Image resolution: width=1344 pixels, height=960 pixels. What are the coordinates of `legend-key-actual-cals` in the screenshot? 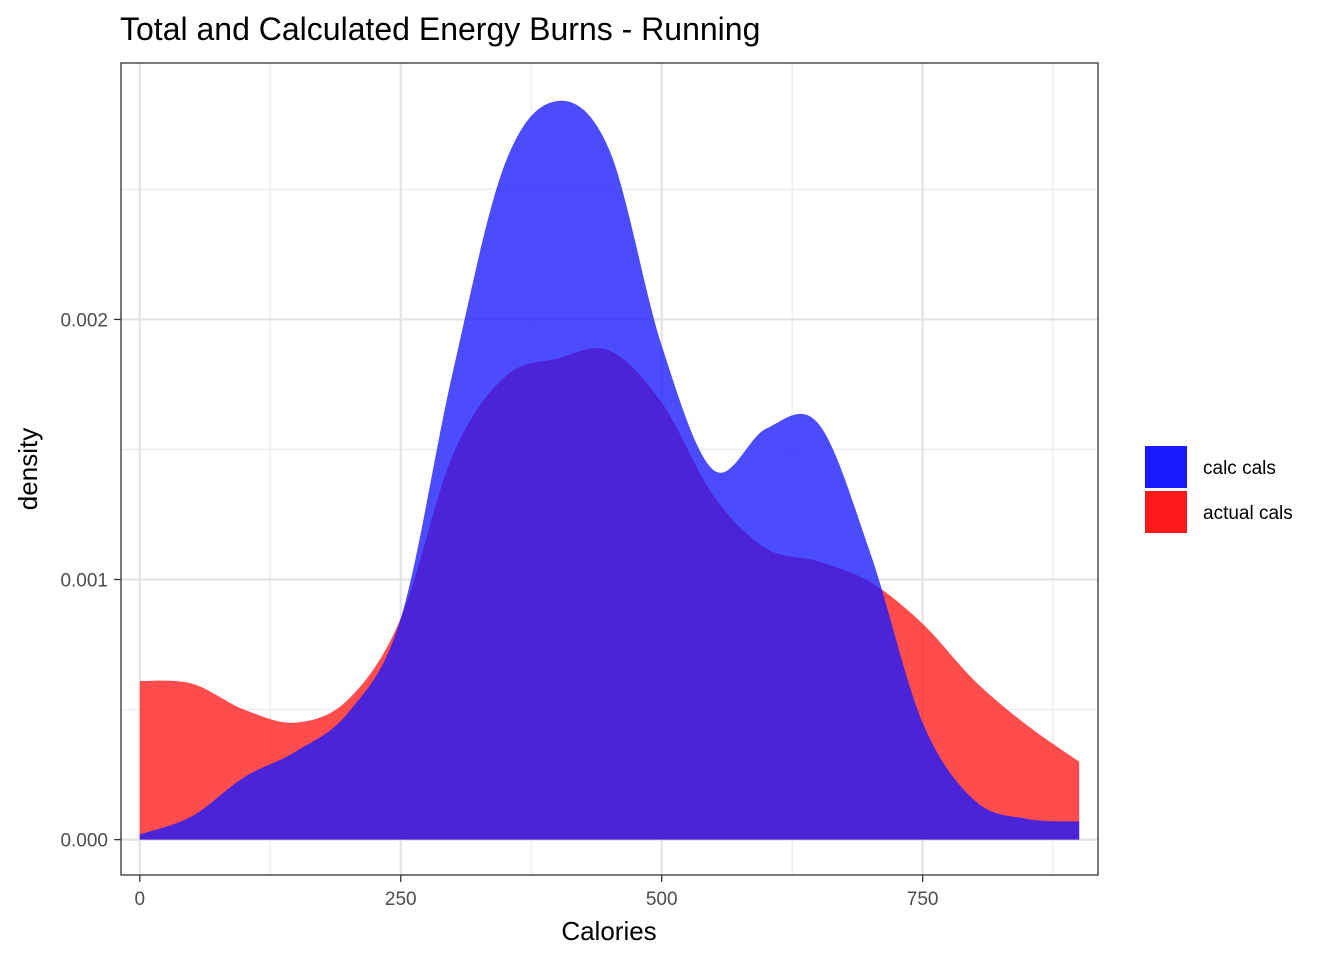 It's located at (1166, 512).